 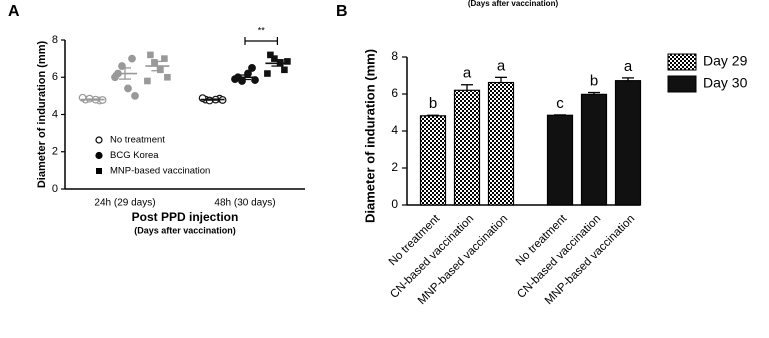 What do you see at coordinates (262, 30) in the screenshot?
I see `significance-label: **` at bounding box center [262, 30].